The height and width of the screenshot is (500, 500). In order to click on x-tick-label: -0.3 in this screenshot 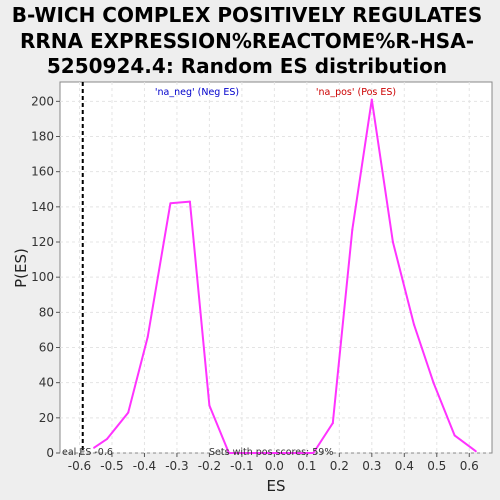, I will do `click(176, 466)`.